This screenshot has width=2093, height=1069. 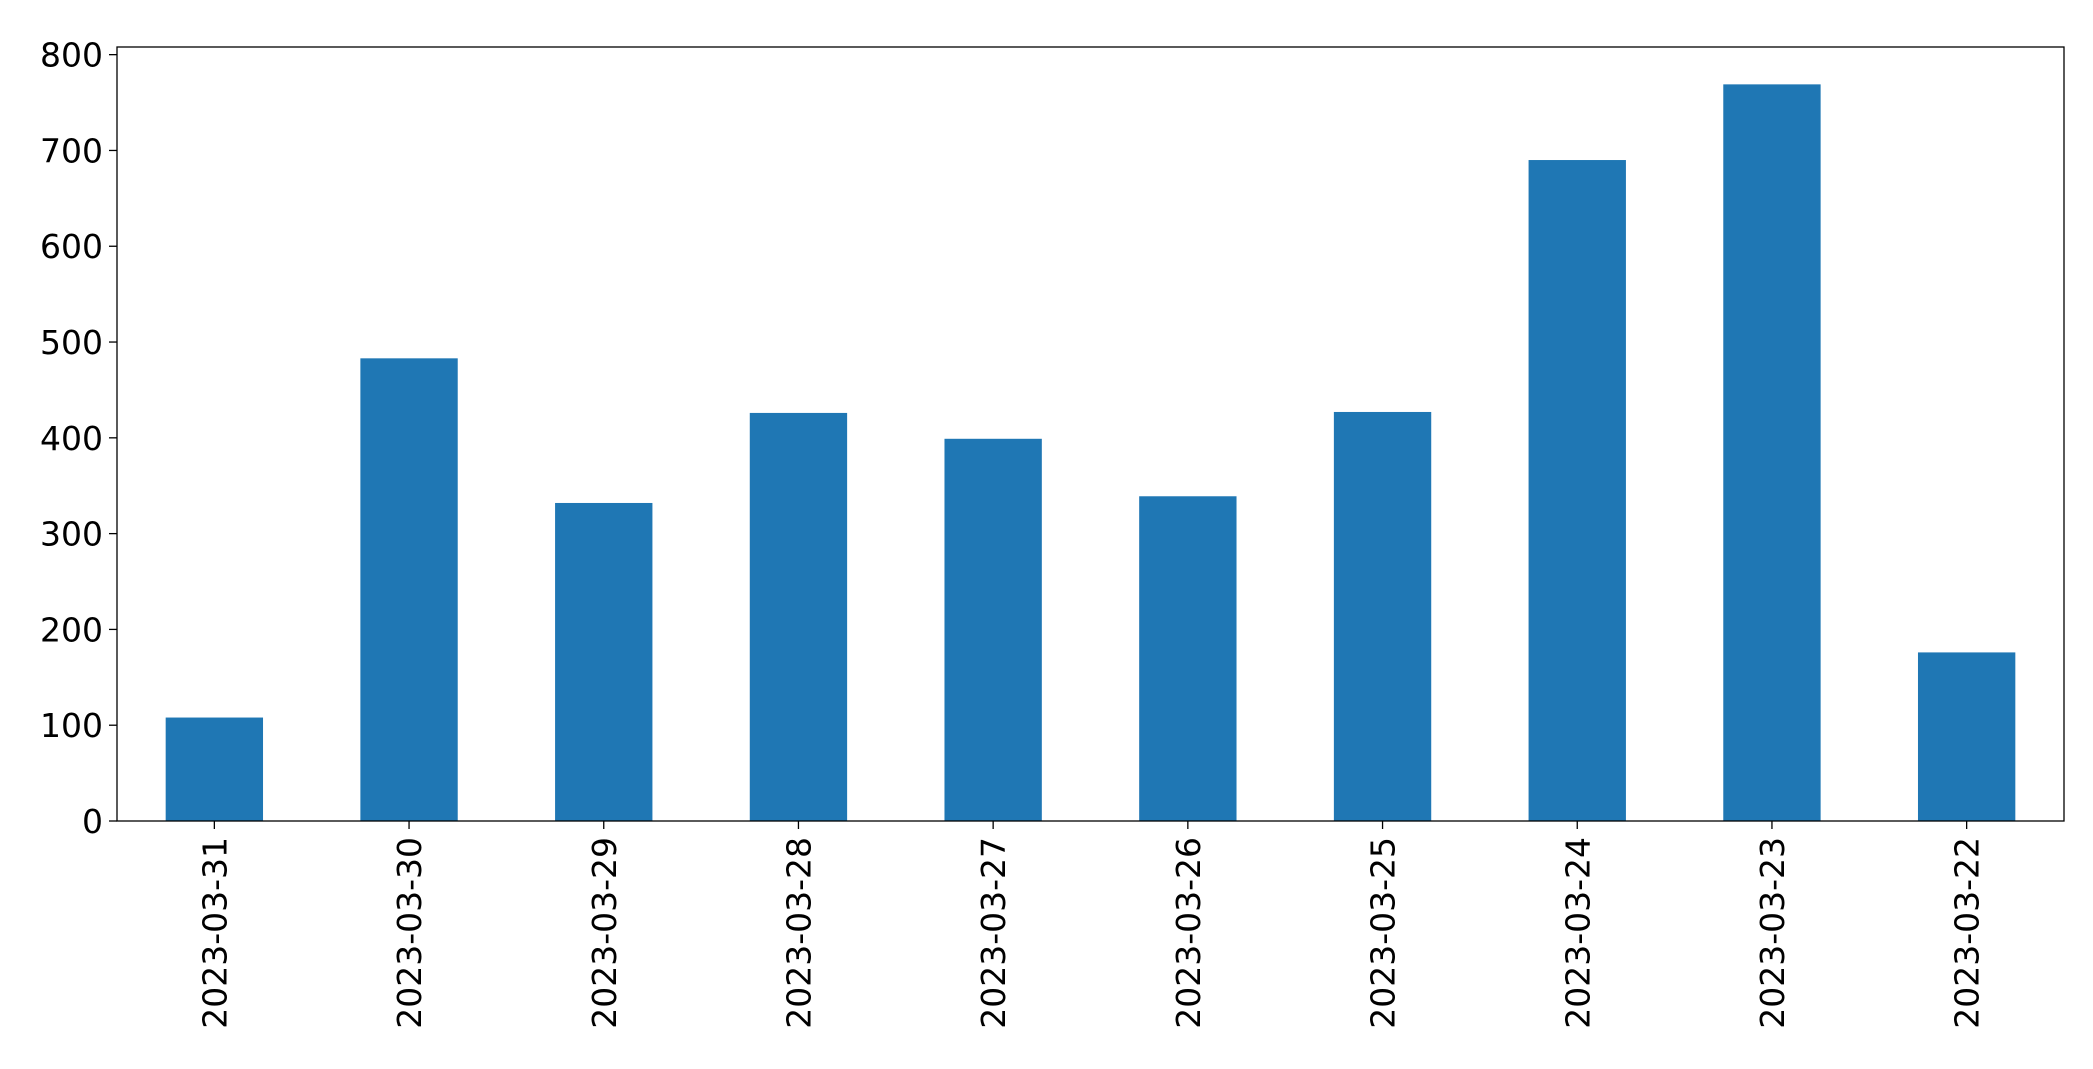 What do you see at coordinates (71, 342) in the screenshot?
I see `y-tick-label: 500` at bounding box center [71, 342].